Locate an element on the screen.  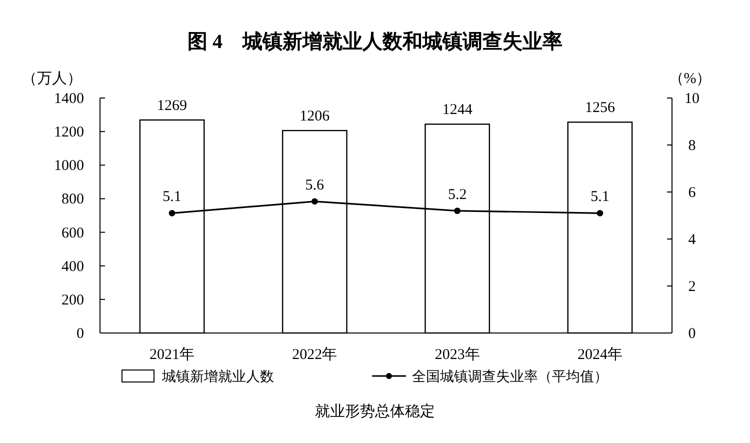
x-tick-label: 2024年 is located at coordinates (599, 354).